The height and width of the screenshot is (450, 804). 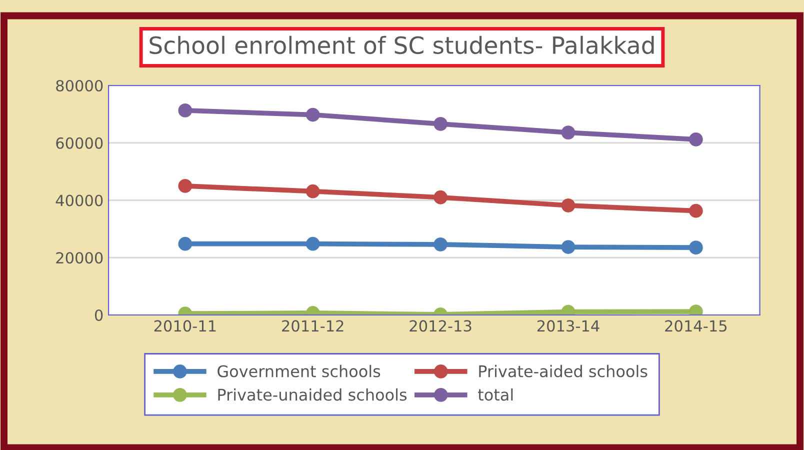 What do you see at coordinates (441, 326) in the screenshot?
I see `x-tick-label: 2012-13` at bounding box center [441, 326].